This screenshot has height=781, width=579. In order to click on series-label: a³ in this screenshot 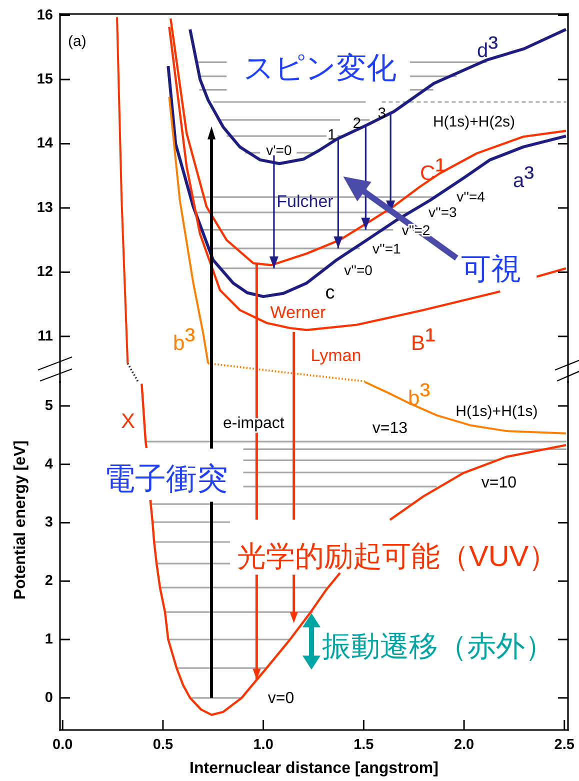, I will do `click(523, 177)`.